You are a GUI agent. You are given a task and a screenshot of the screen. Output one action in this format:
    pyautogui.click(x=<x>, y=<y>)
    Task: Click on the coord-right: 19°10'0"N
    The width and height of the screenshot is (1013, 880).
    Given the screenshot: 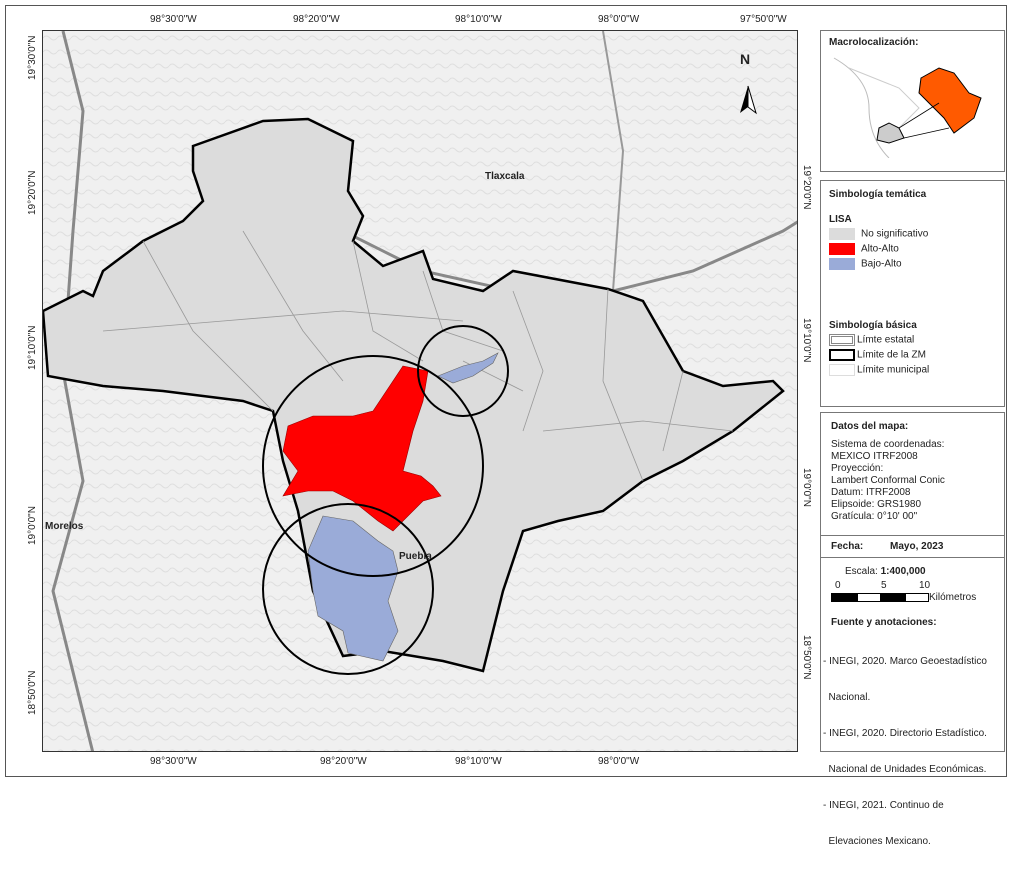 What is the action you would take?
    pyautogui.click(x=806, y=340)
    